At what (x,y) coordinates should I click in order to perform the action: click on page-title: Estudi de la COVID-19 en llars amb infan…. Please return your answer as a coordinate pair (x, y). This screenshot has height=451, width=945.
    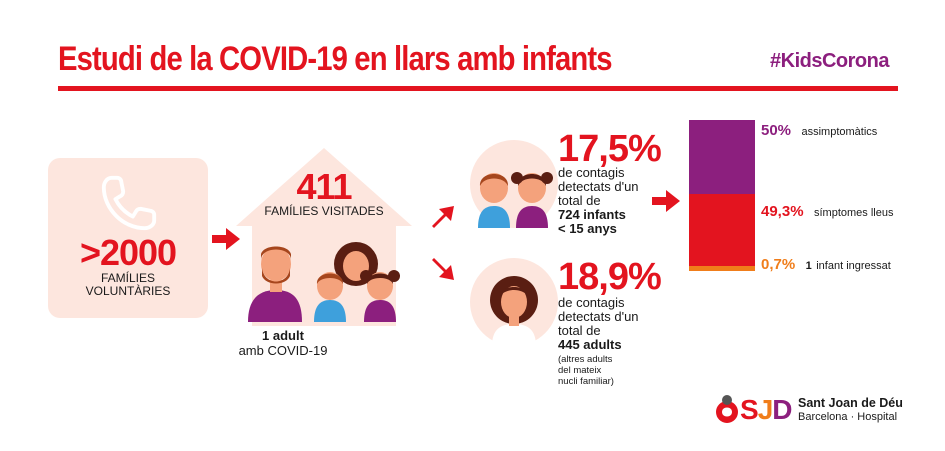
    Looking at the image, I should click on (335, 59).